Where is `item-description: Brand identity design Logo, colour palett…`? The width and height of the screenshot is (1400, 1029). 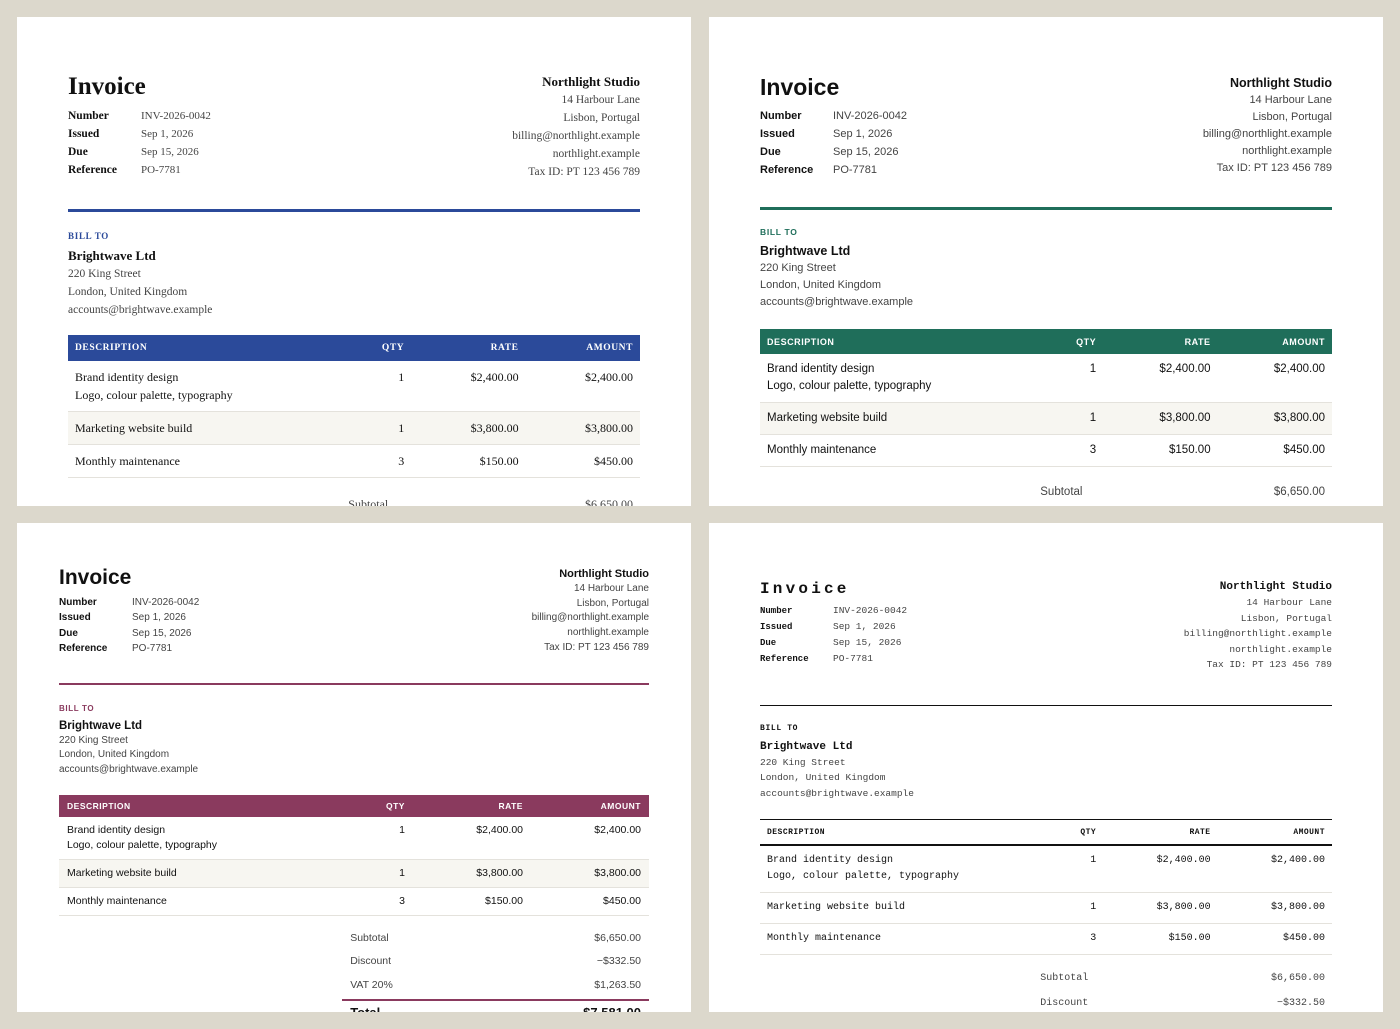
item-description: Brand identity design Logo, colour palett… is located at coordinates (903, 869).